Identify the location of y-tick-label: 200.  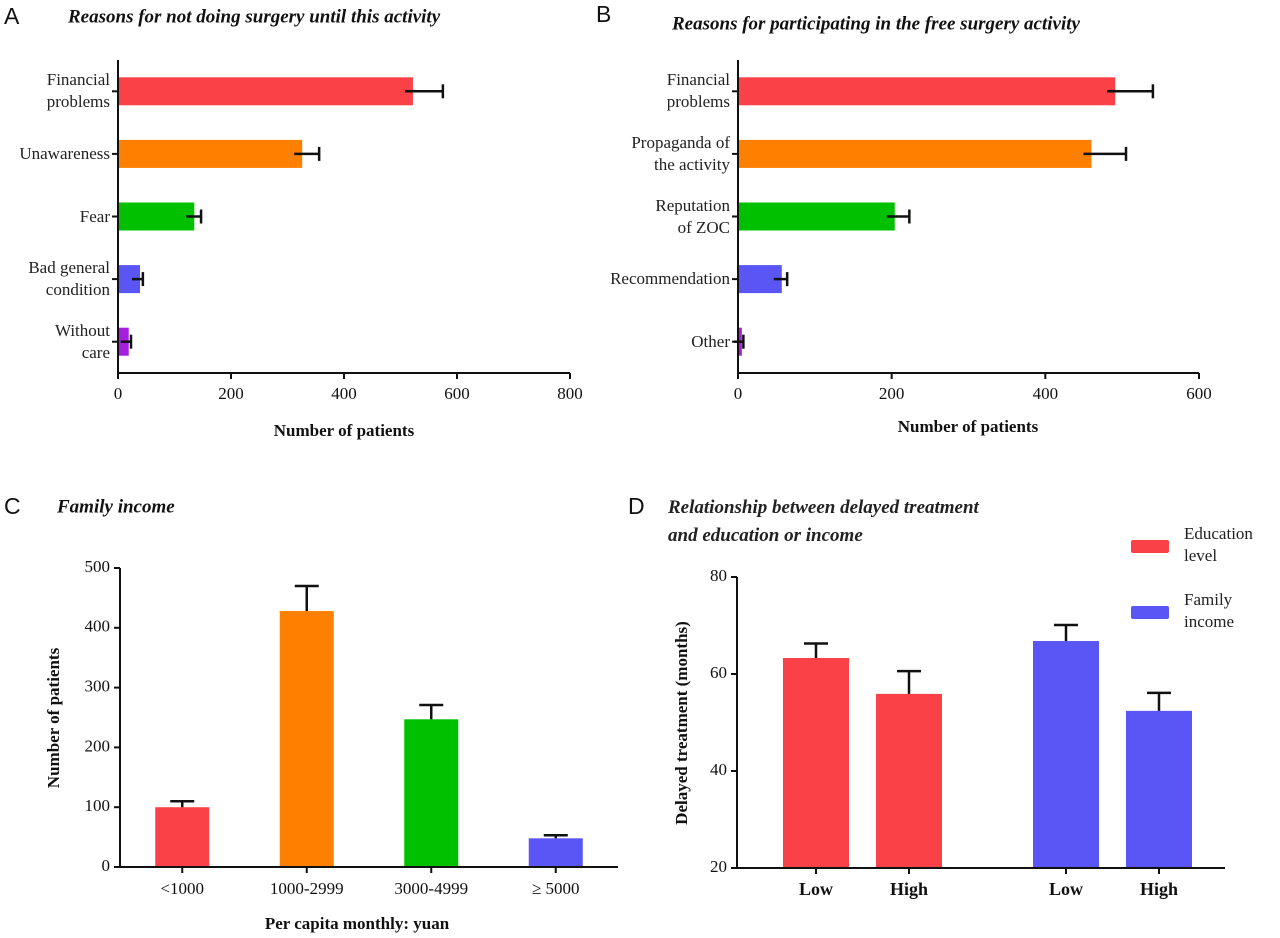
(98, 745).